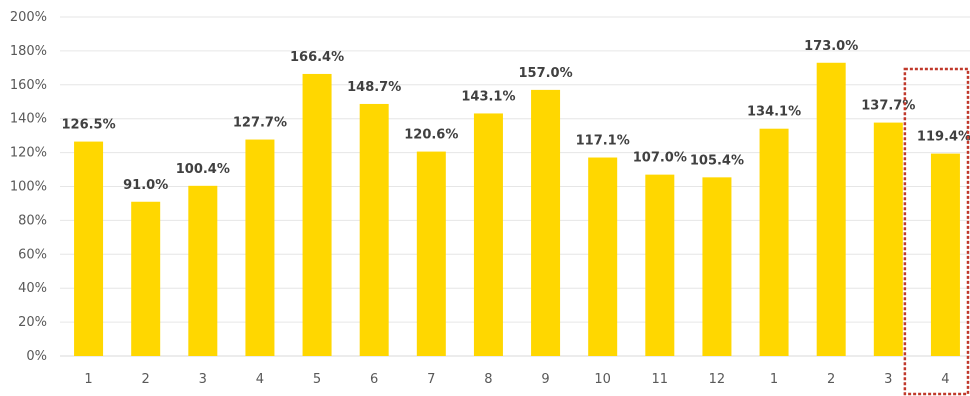 The height and width of the screenshot is (396, 970). I want to click on x-tick-label: 7, so click(431, 379).